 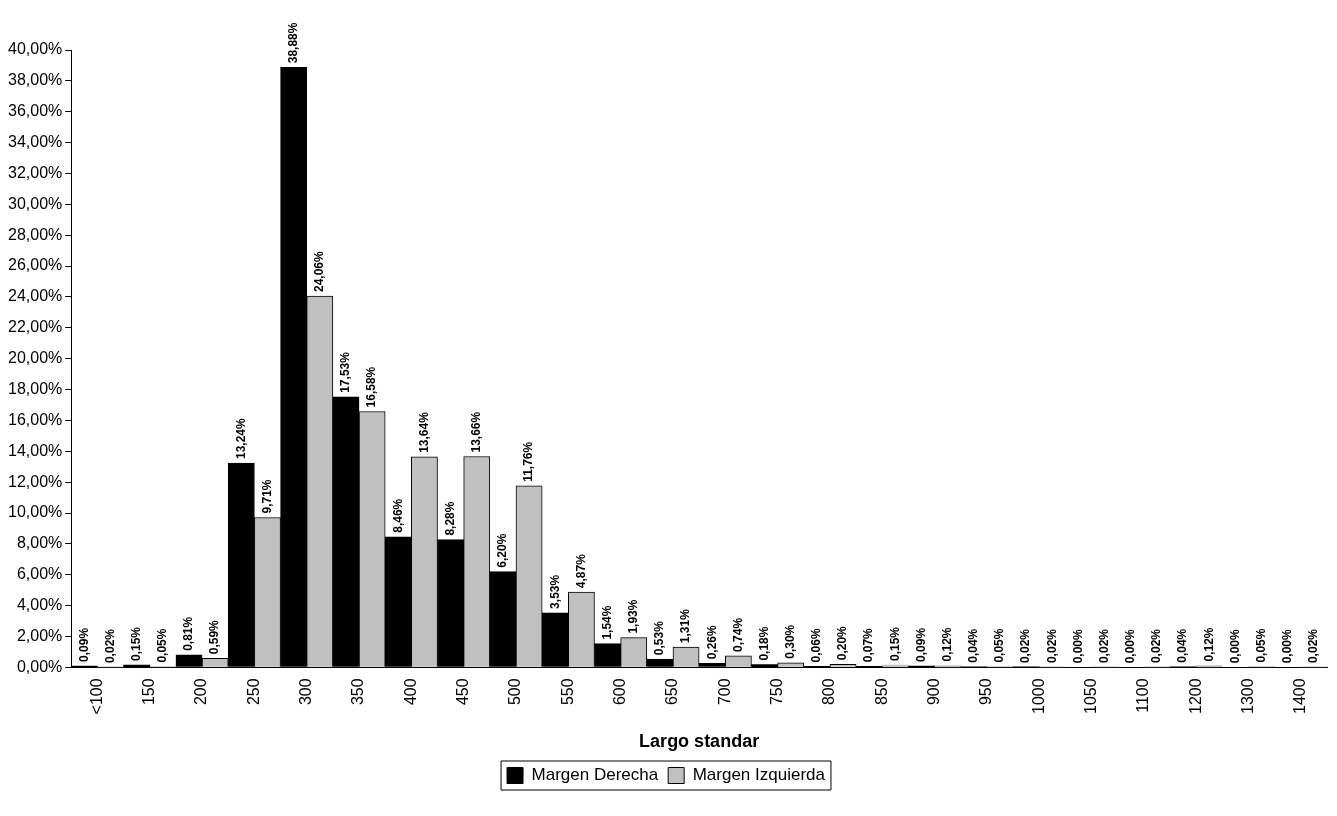 I want to click on data-label: 0,30%, so click(x=790, y=641).